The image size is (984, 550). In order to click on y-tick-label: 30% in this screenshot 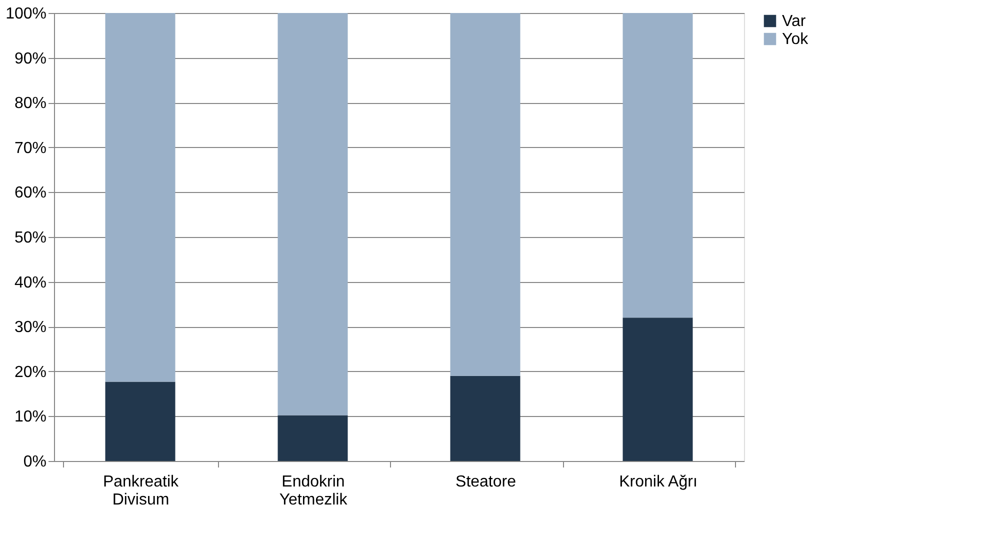, I will do `click(30, 327)`.